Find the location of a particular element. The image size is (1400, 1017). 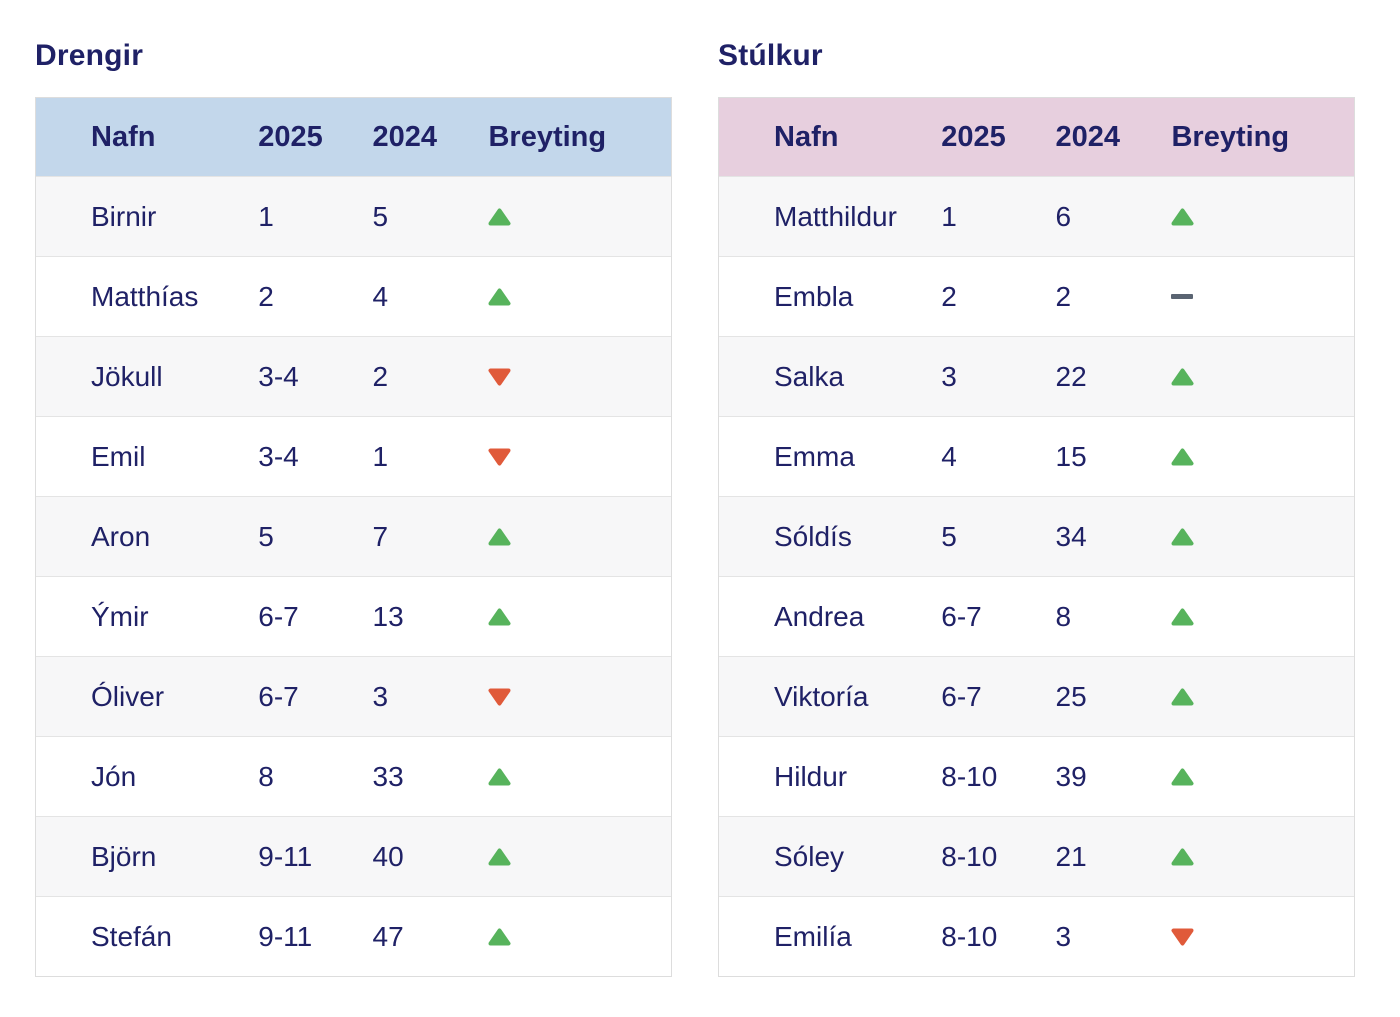

table-row: Ýmir 6-7 13 is located at coordinates (353, 616).